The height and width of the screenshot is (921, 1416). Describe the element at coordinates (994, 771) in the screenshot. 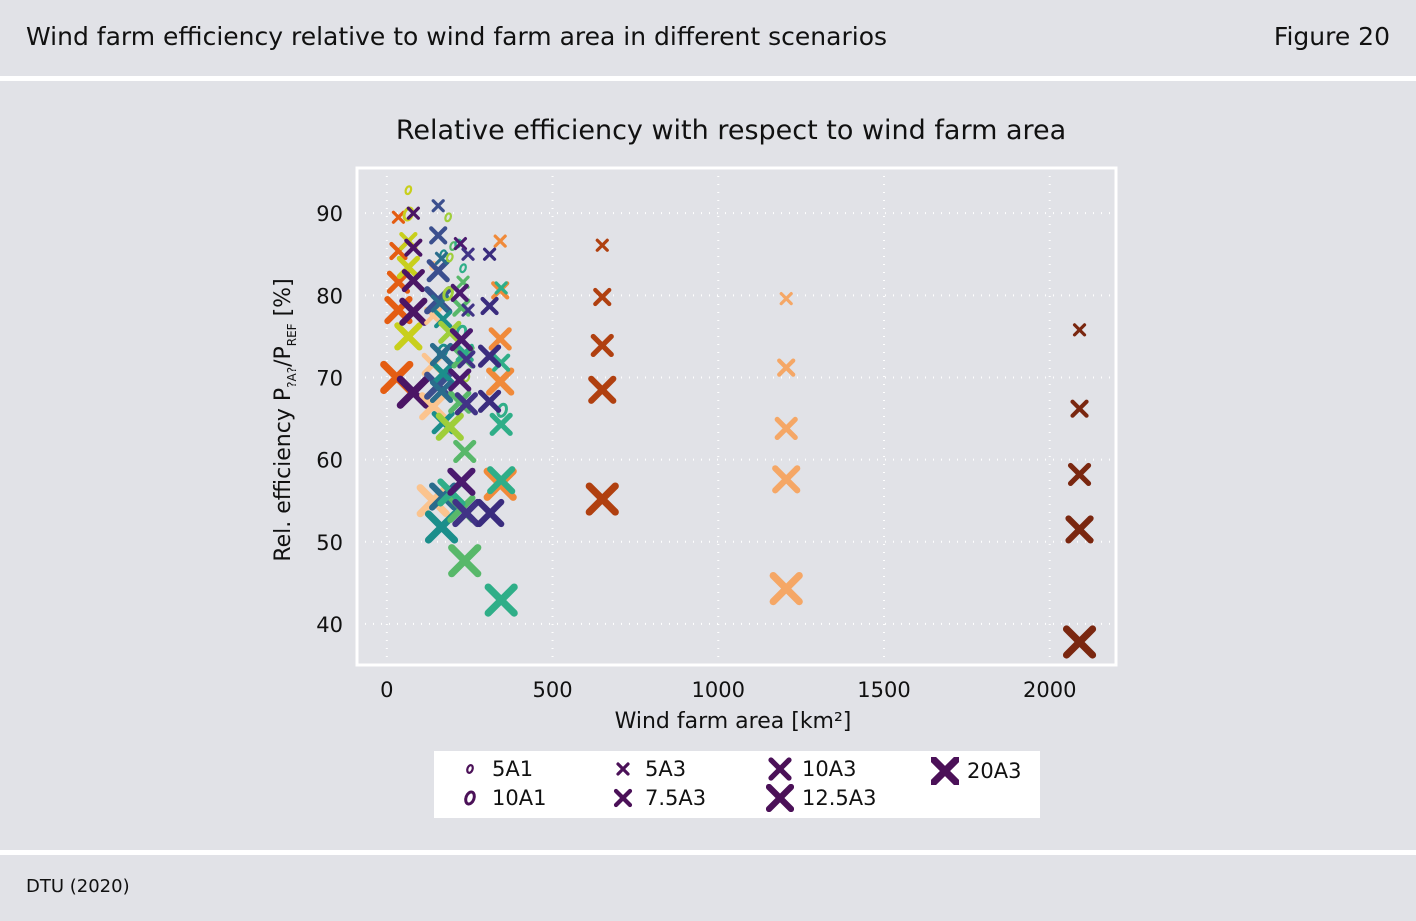

I see `legend-label: 20A3` at that location.